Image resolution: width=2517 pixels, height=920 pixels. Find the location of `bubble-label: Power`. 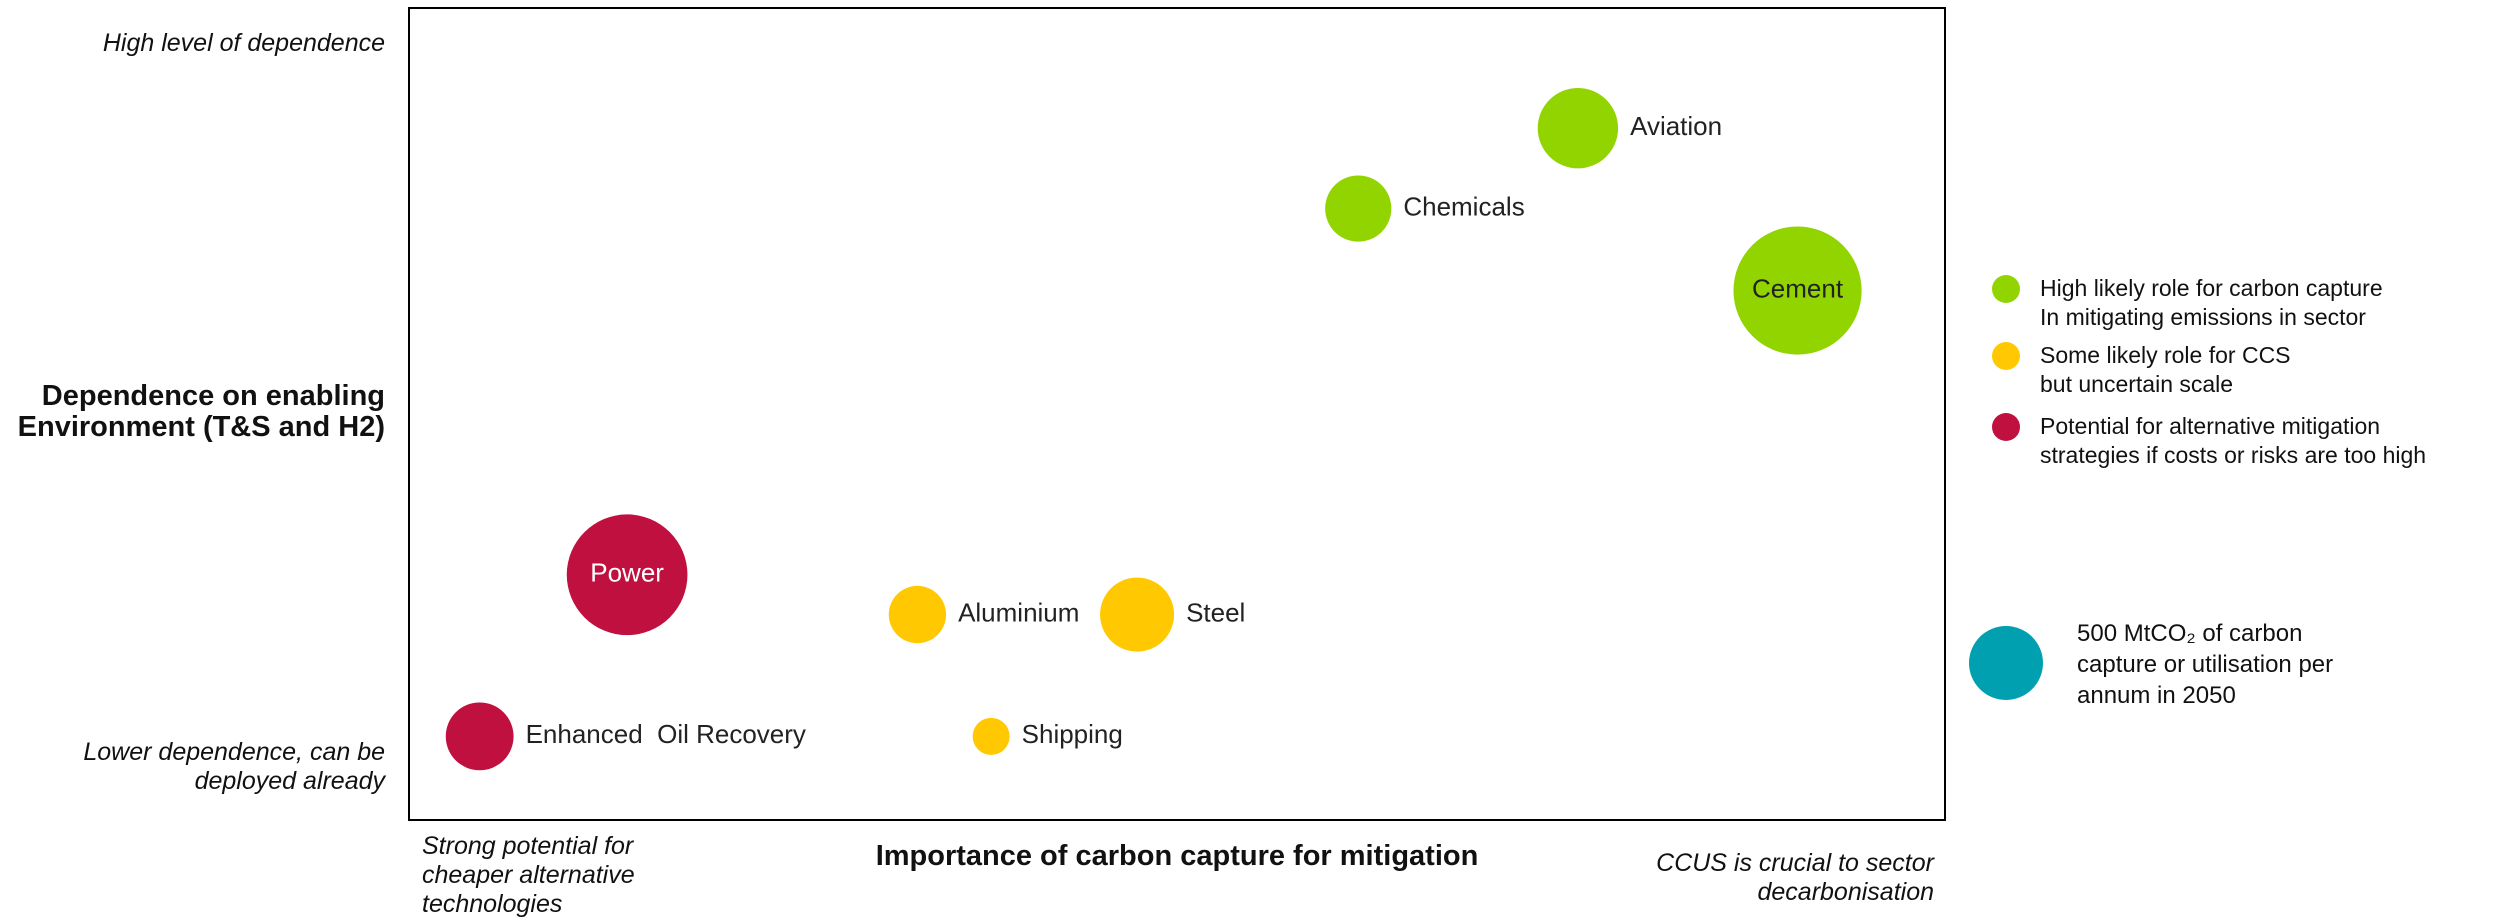

bubble-label: Power is located at coordinates (627, 573).